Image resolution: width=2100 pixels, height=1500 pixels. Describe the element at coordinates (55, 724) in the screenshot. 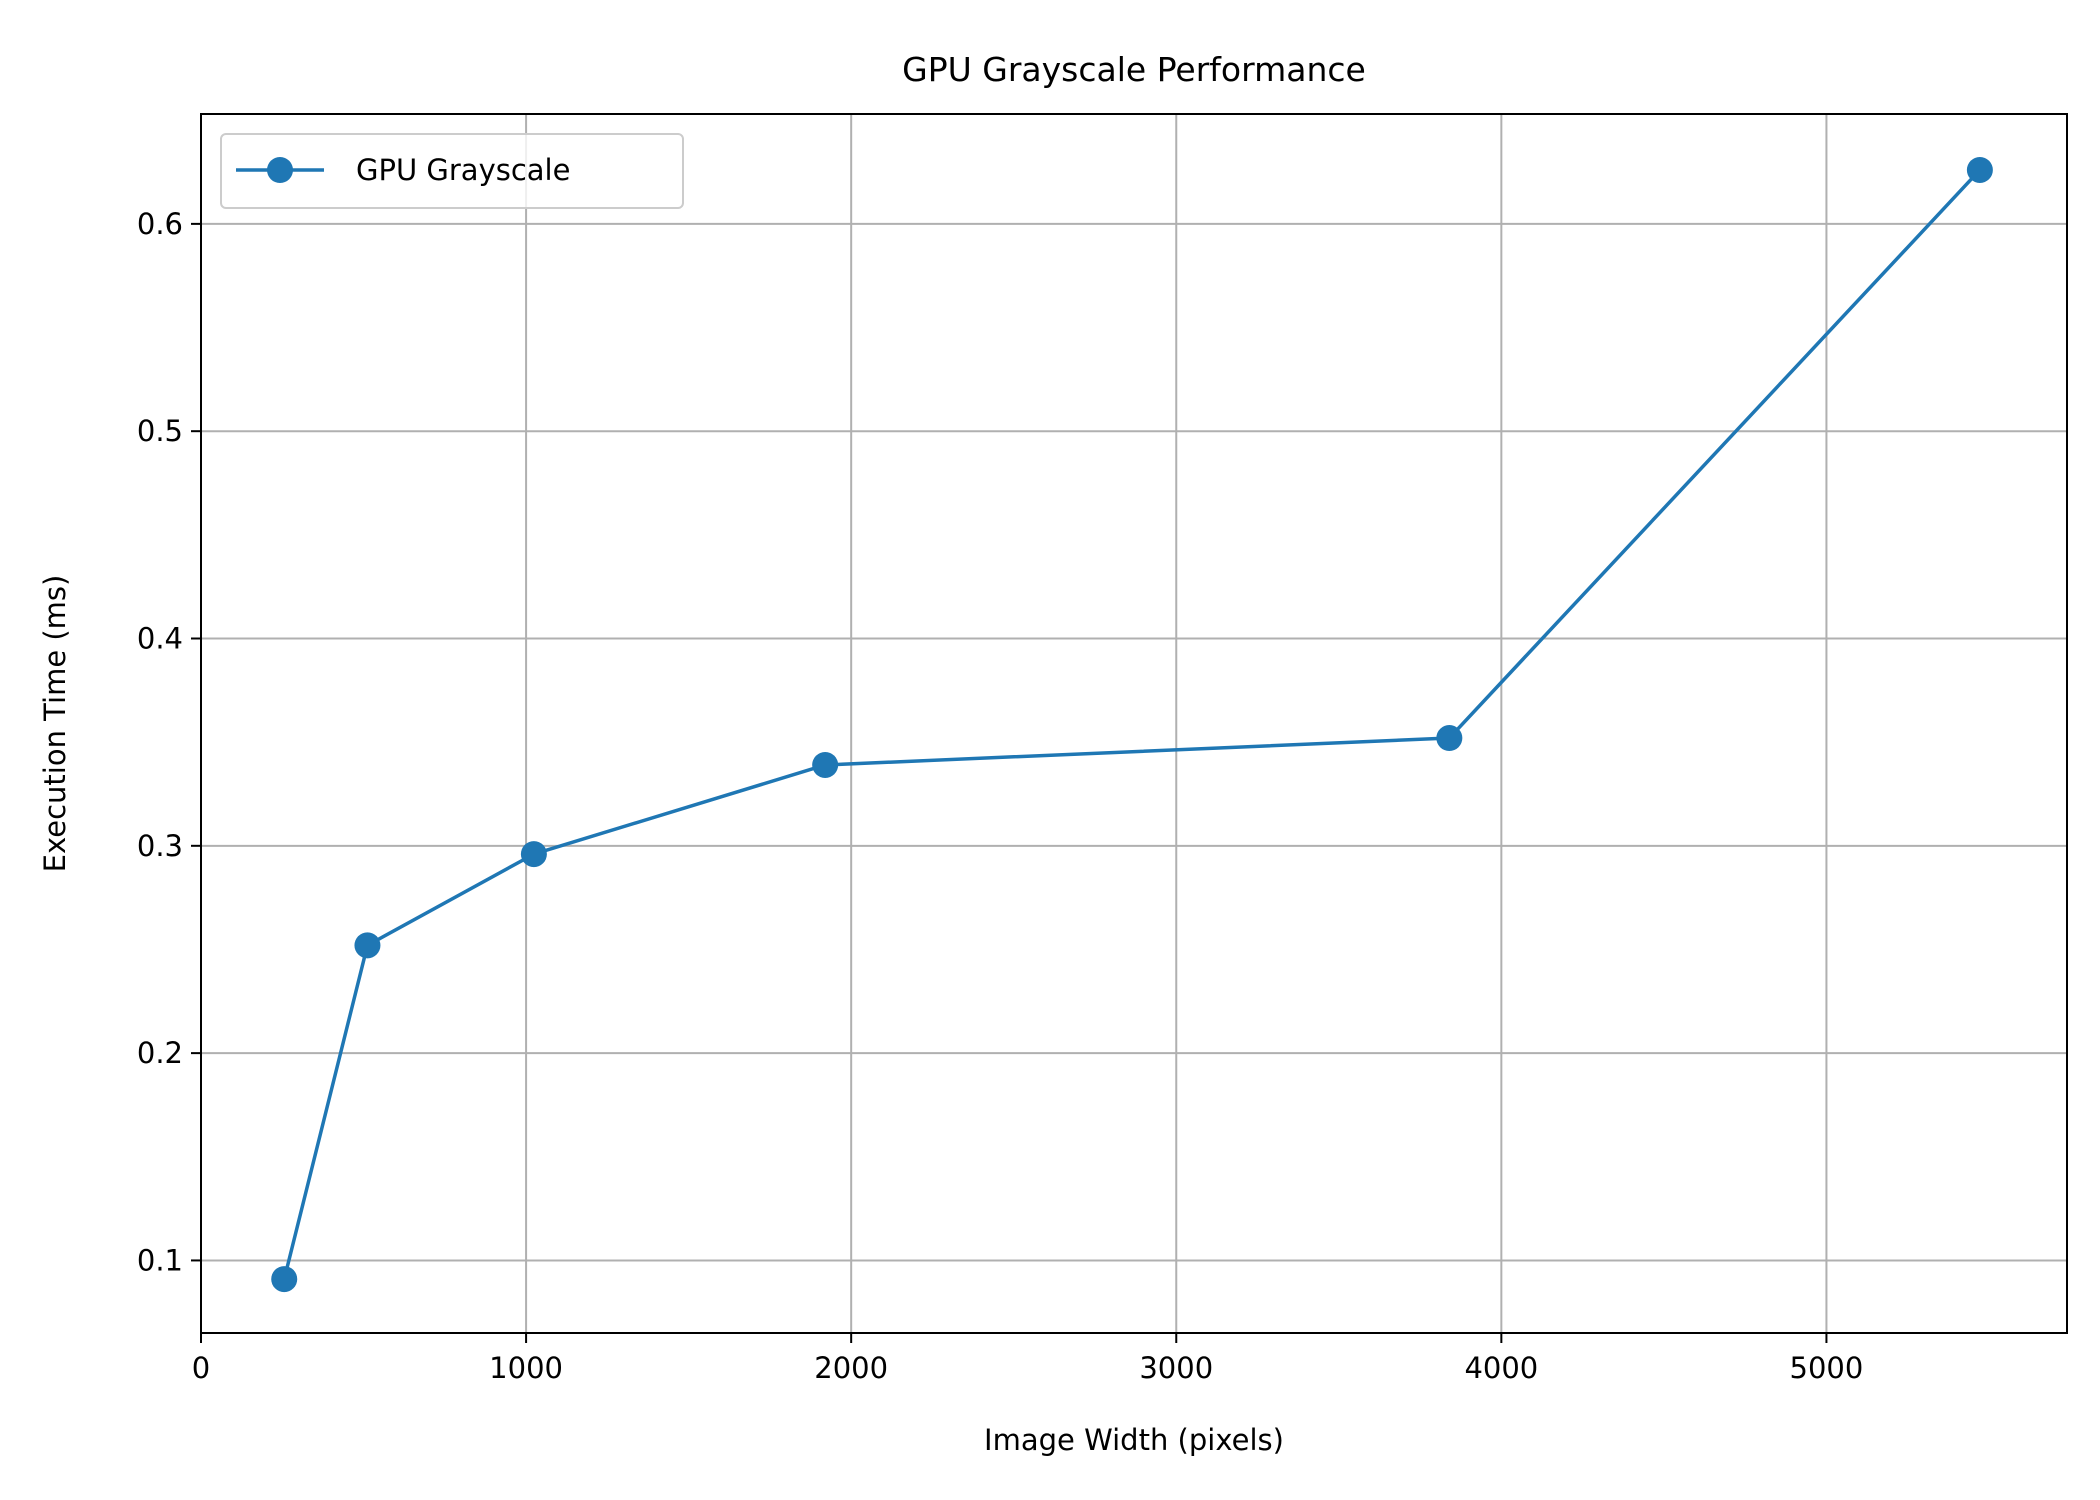

I see `y-axis-label: Execution Time (ms)` at that location.